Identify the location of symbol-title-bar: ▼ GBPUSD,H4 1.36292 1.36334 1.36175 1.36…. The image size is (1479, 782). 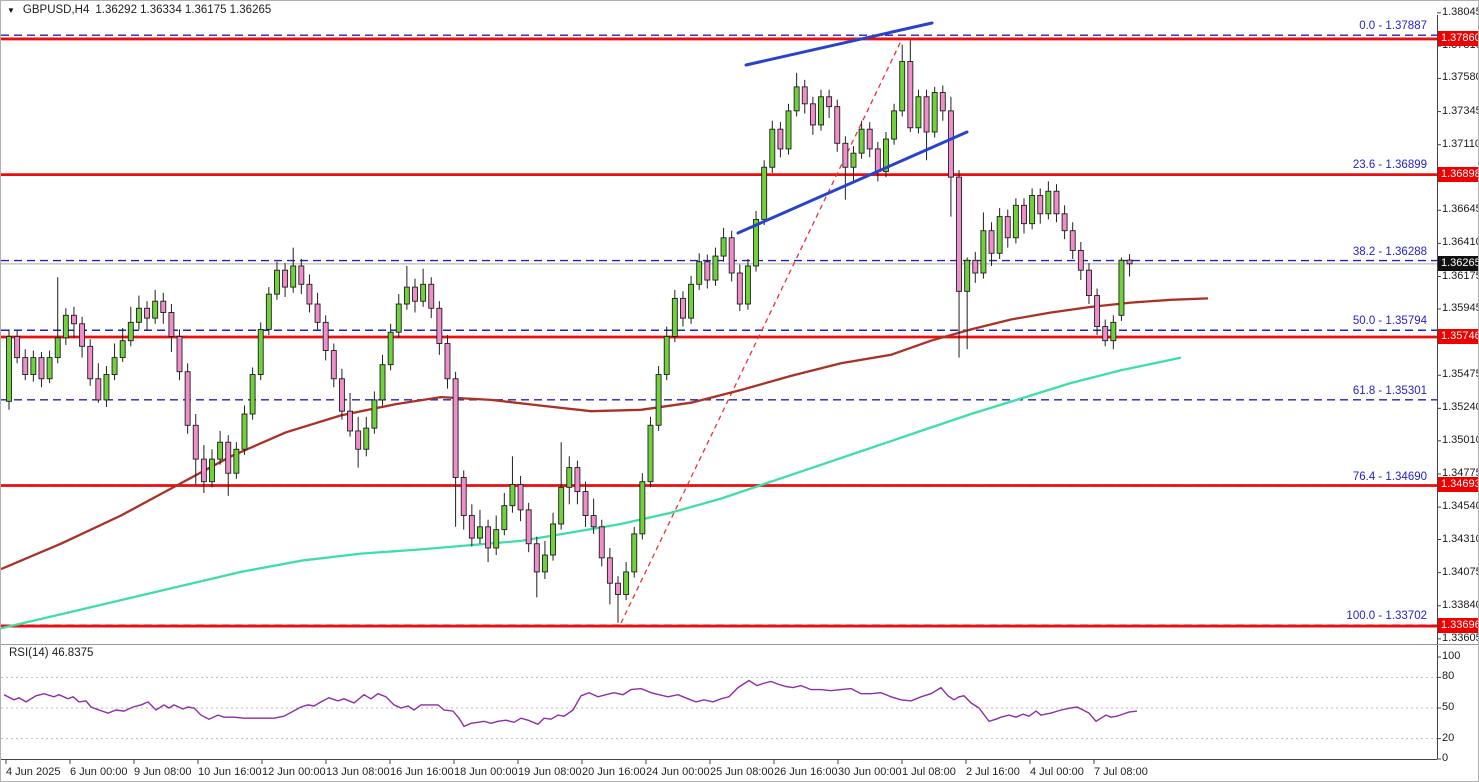
(139, 10).